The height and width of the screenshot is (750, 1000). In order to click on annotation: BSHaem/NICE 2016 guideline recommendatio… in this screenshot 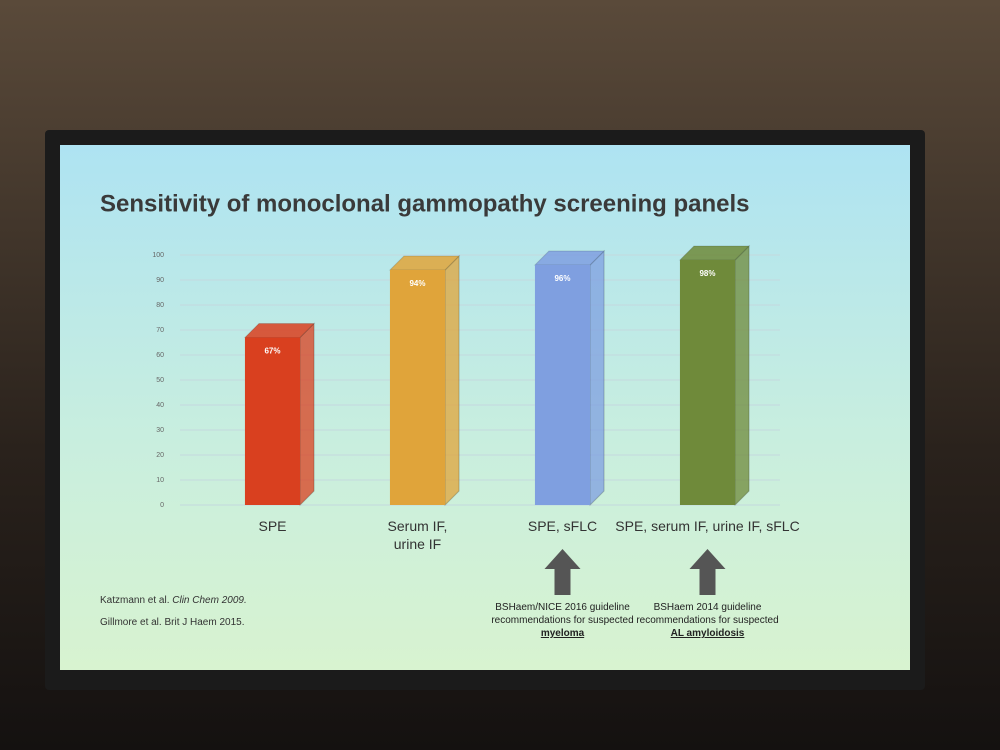, I will do `click(563, 620)`.